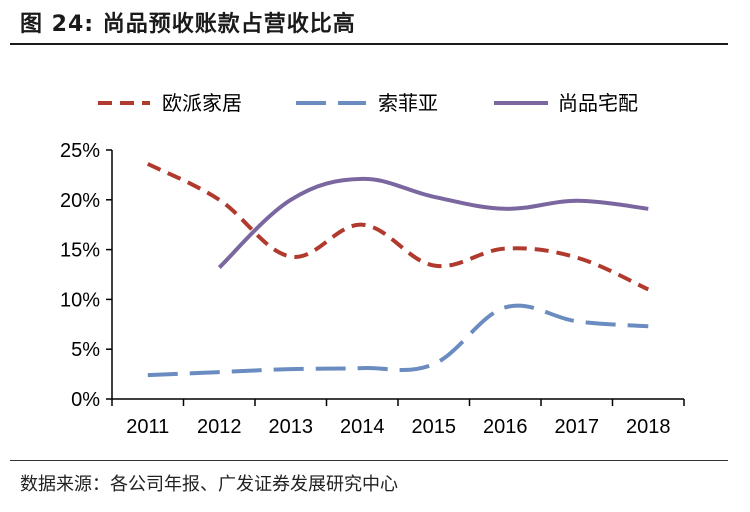 Image resolution: width=750 pixels, height=512 pixels. Describe the element at coordinates (577, 427) in the screenshot. I see `x-tick-label: 2017` at that location.